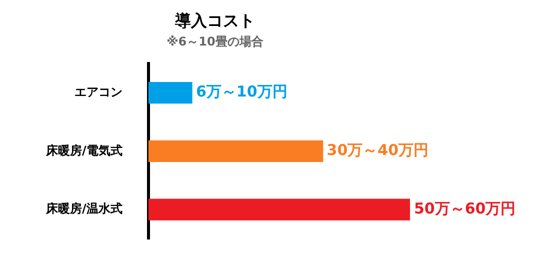 The height and width of the screenshot is (272, 533). Describe the element at coordinates (377, 150) in the screenshot. I see `data-label: 30万～40万円` at that location.